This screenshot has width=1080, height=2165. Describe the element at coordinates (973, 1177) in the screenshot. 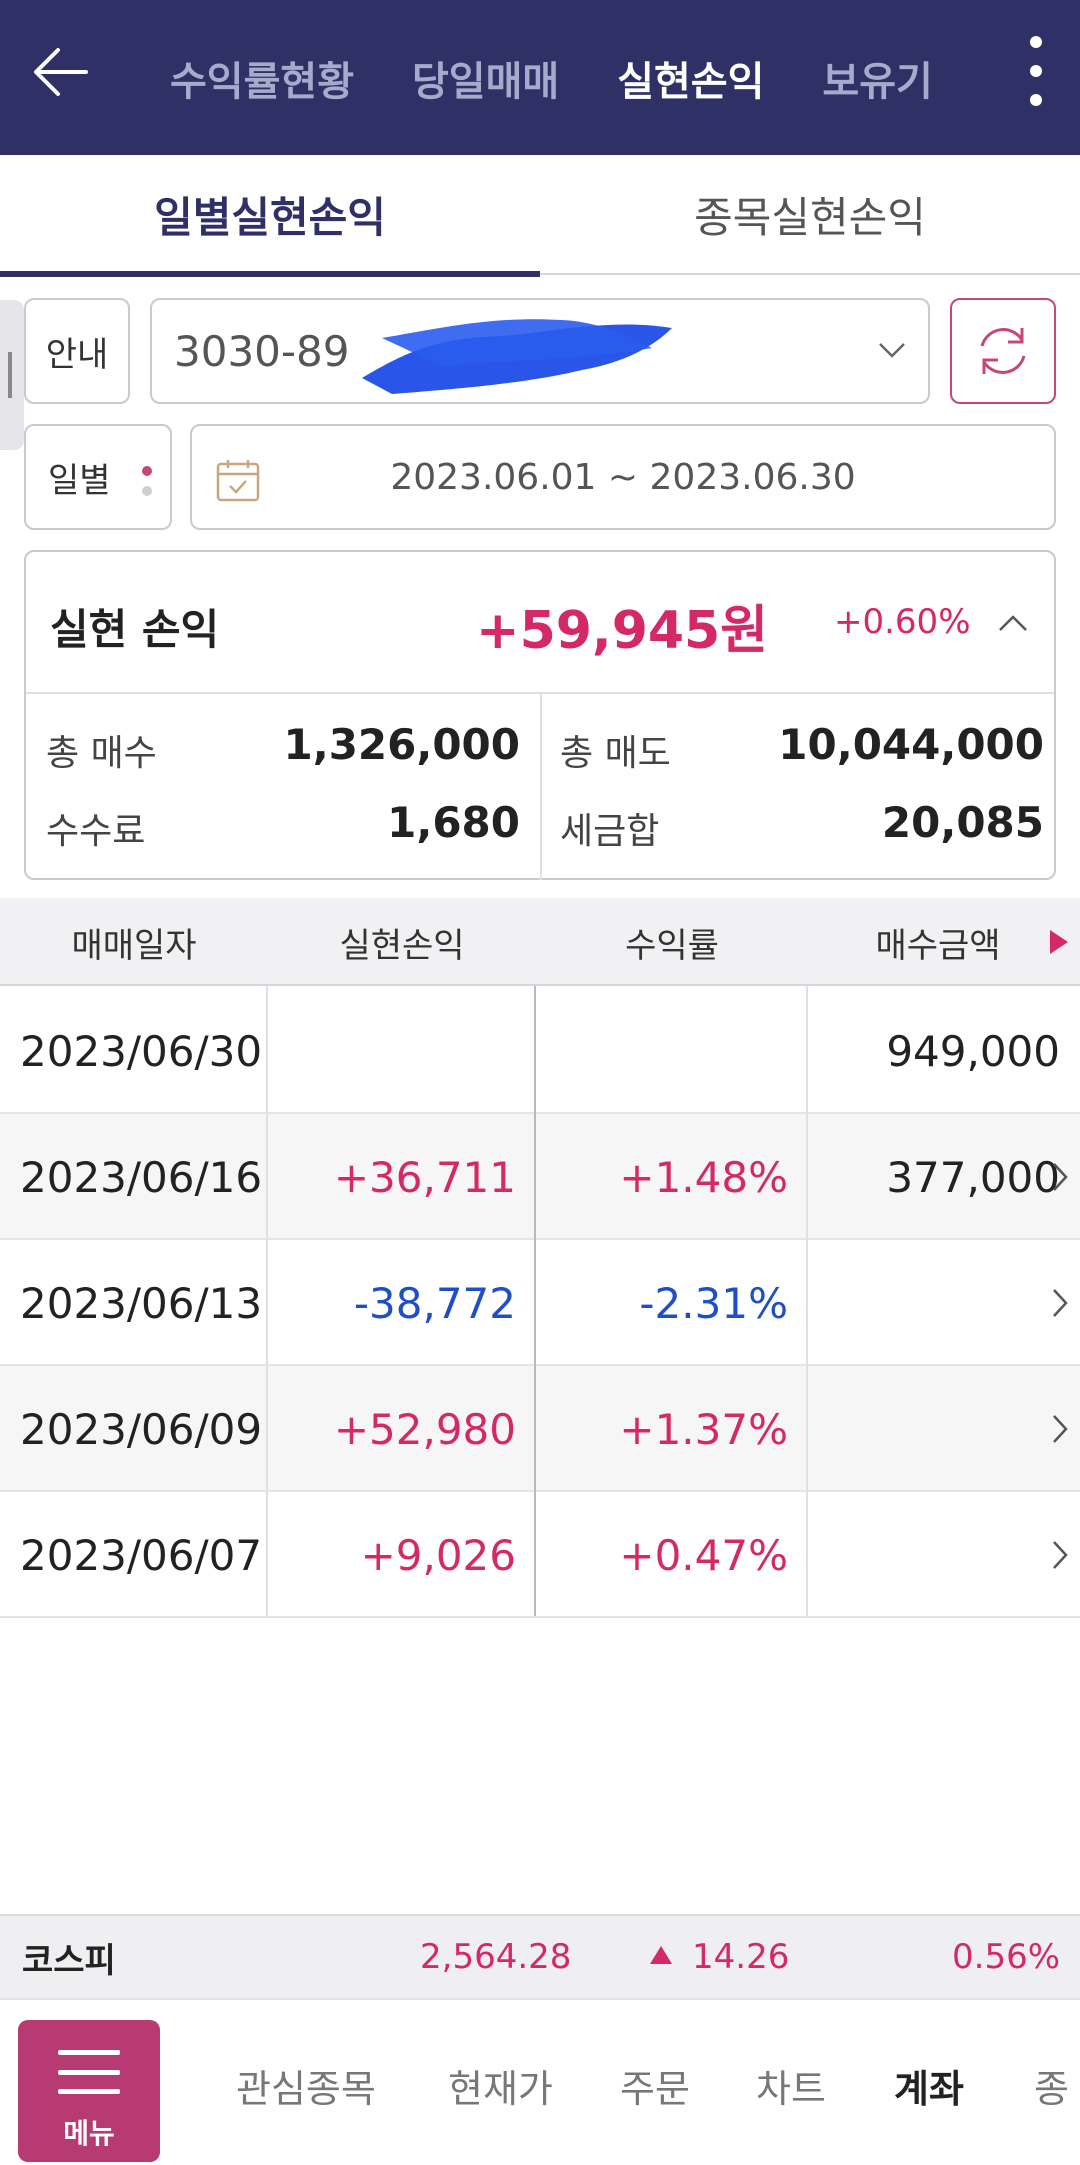

I see `row-buy-amount: 377,000` at that location.